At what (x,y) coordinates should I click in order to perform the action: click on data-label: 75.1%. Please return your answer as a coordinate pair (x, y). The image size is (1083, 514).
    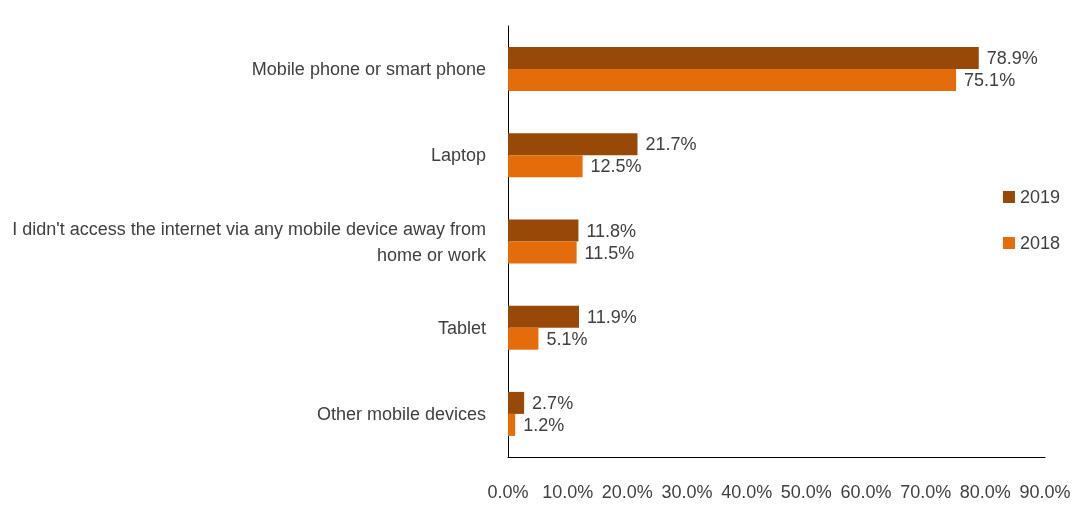
    Looking at the image, I should click on (990, 80).